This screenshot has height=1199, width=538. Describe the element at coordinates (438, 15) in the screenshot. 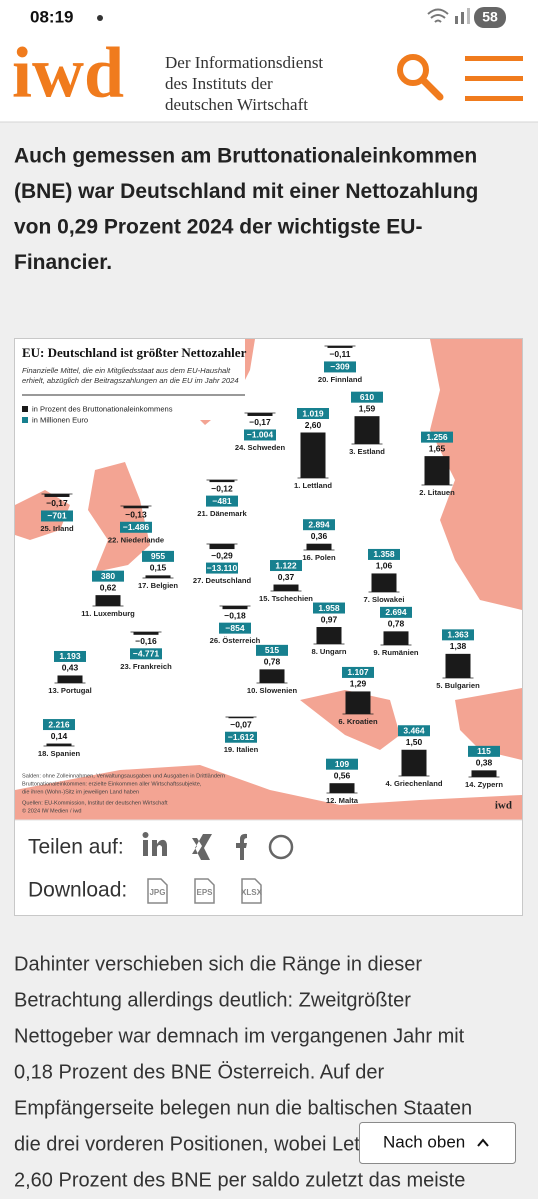

I see `wifi-icon` at that location.